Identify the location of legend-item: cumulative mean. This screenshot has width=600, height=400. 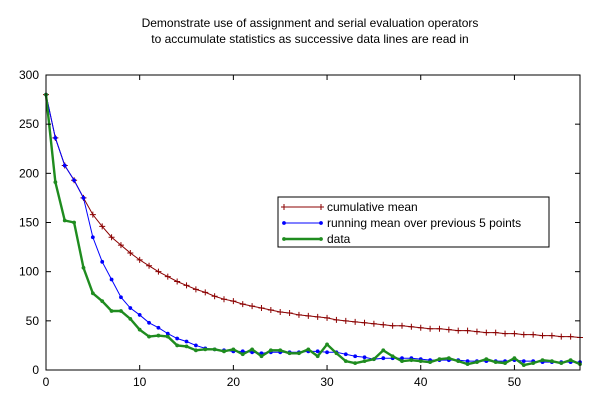
(349, 207).